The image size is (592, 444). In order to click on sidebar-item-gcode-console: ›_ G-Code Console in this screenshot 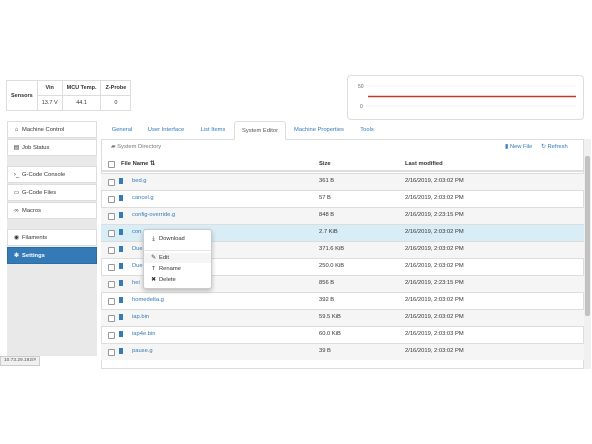, I will do `click(52, 174)`.